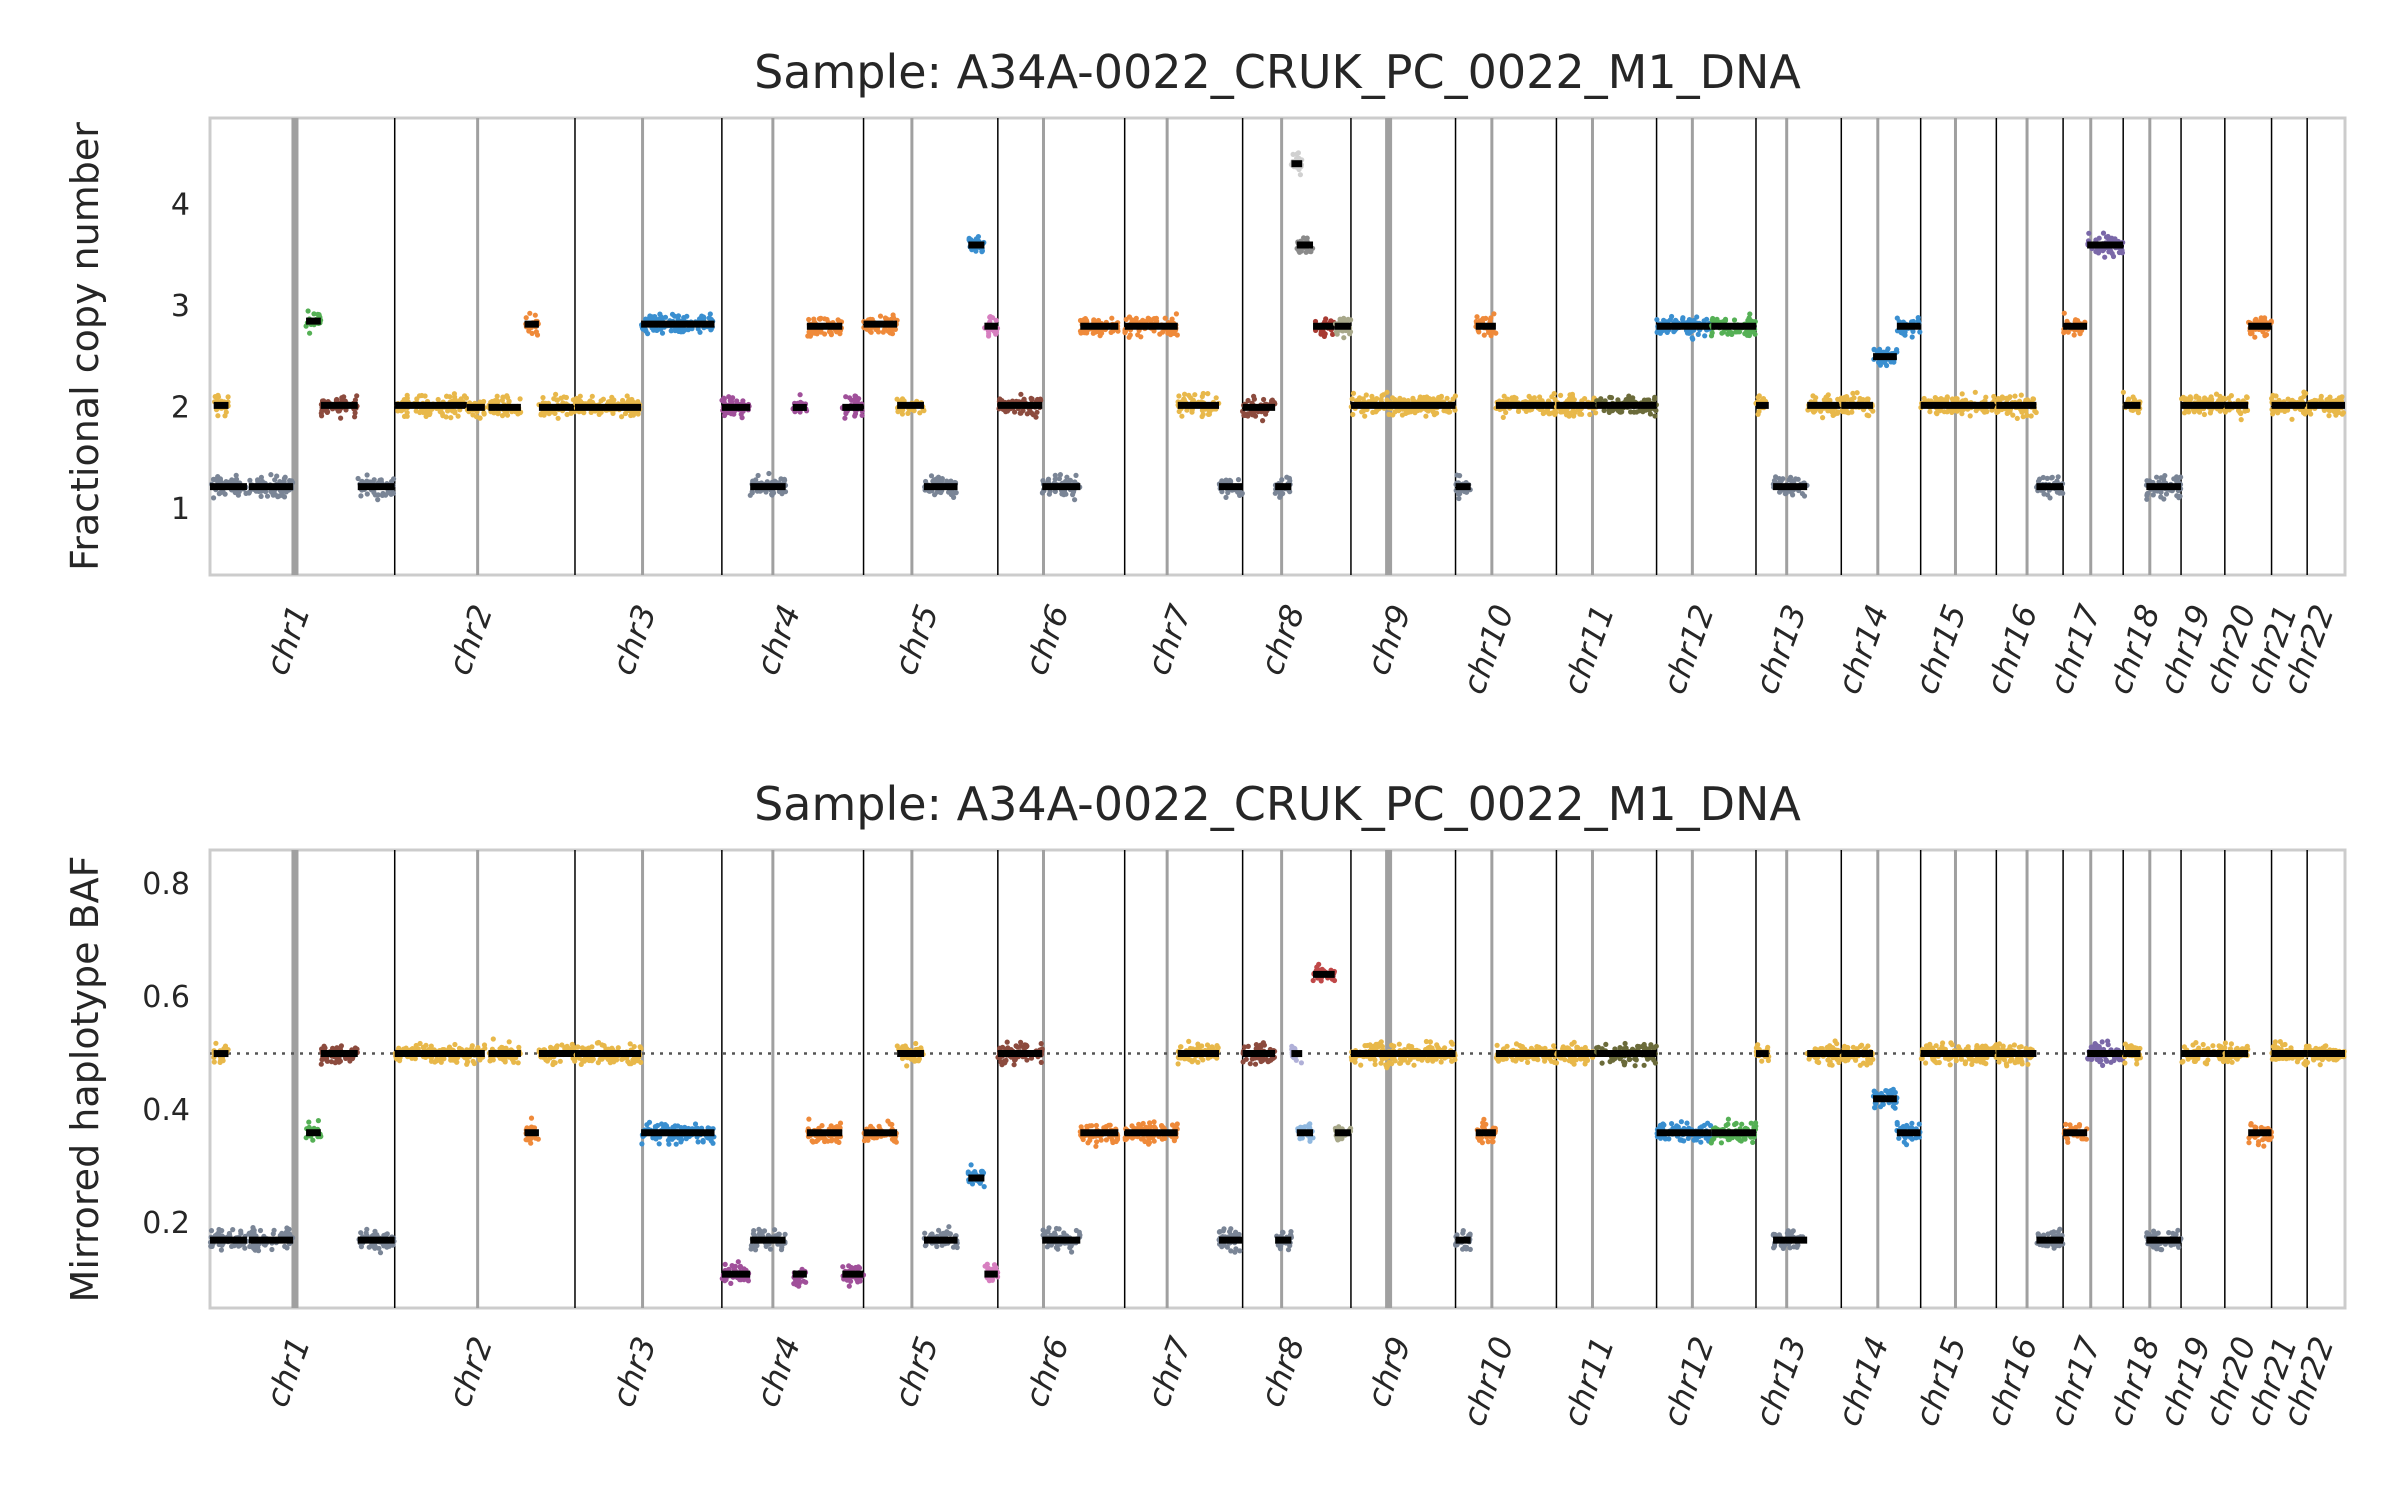 The width and height of the screenshot is (2400, 1500). I want to click on y-tick-label: 2, so click(180, 407).